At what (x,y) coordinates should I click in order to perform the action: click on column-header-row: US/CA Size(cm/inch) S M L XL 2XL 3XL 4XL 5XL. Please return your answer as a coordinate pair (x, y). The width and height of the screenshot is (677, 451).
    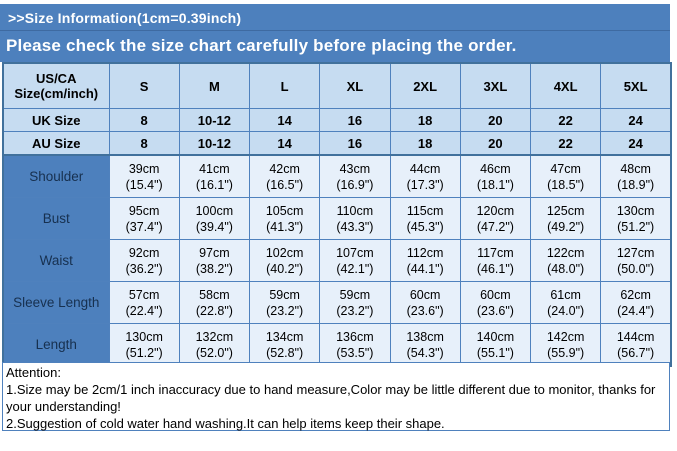
    Looking at the image, I should click on (337, 85).